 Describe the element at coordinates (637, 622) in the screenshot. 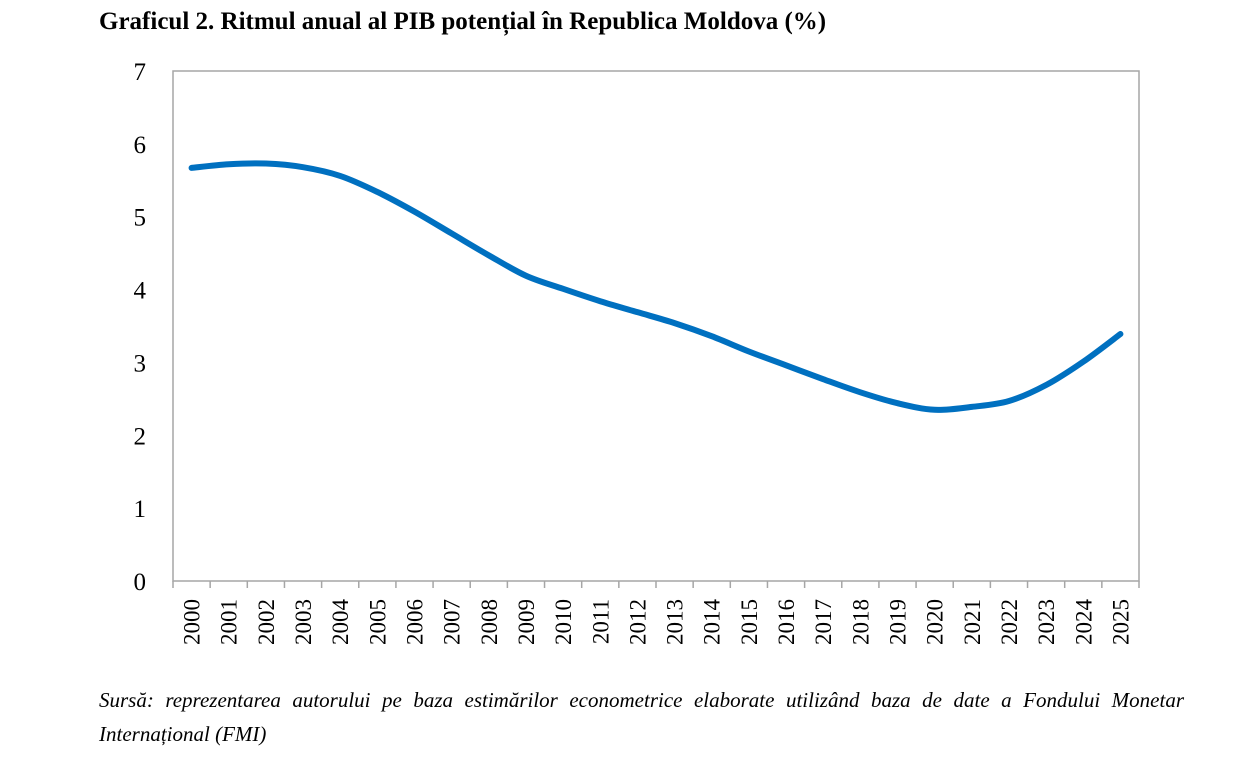

I see `x-tick-label: 2012` at that location.